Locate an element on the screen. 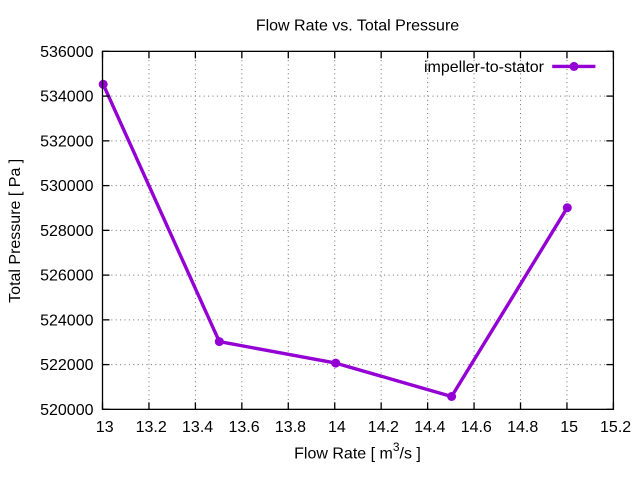  svg-text: 14.2 is located at coordinates (383, 427).